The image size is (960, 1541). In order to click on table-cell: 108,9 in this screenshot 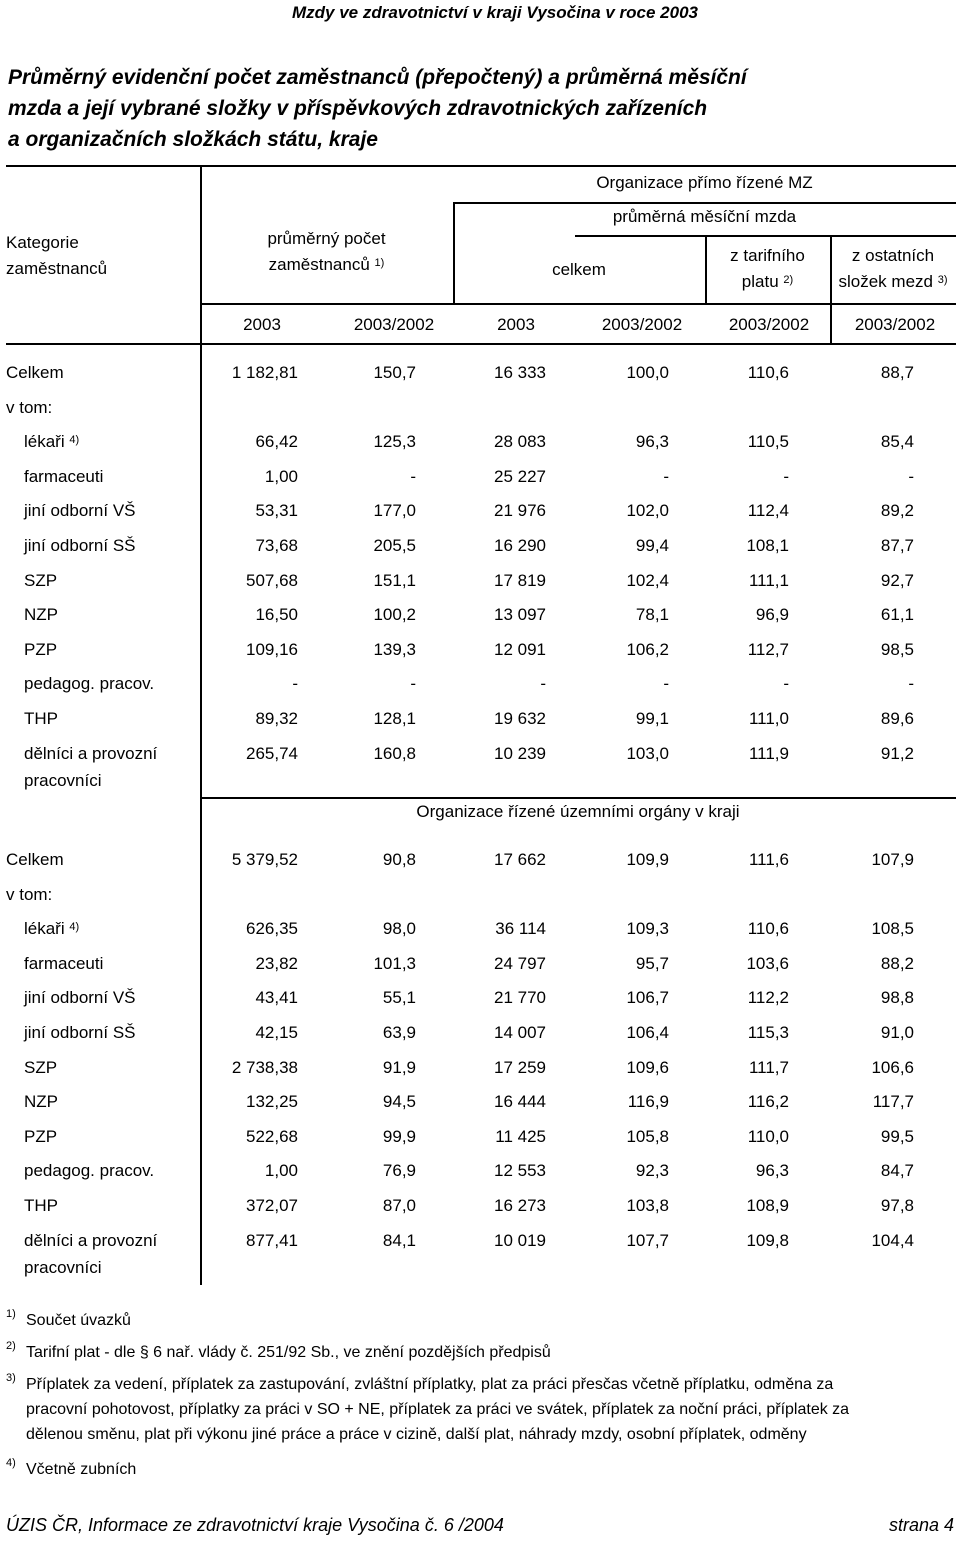, I will do `click(767, 1205)`.